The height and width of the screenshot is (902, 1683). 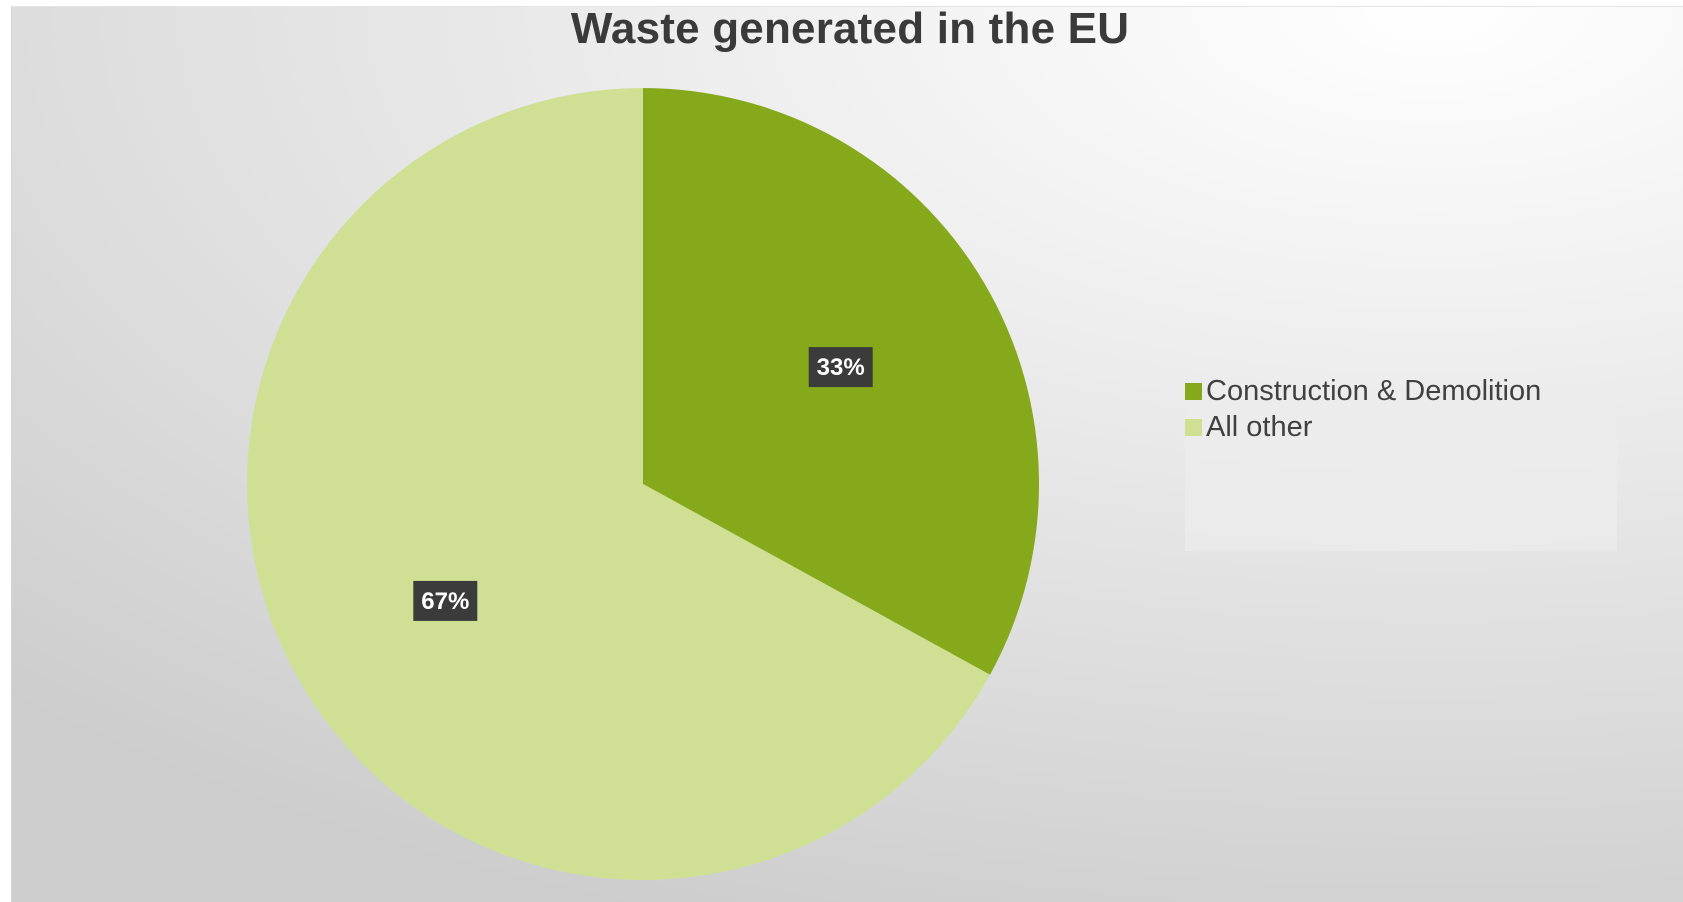 What do you see at coordinates (1259, 426) in the screenshot?
I see `legend-label-all-other: All other` at bounding box center [1259, 426].